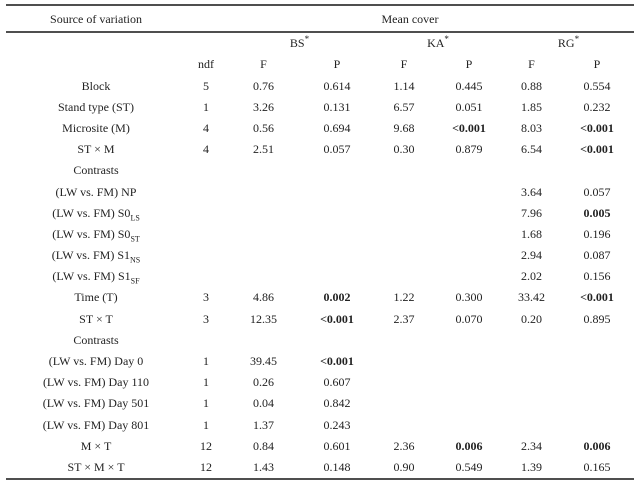 This screenshot has height=480, width=640. What do you see at coordinates (320, 85) in the screenshot?
I see `table-row: Block 5 0.76 0.614 1.14 0.445 0.88 0.554` at bounding box center [320, 85].